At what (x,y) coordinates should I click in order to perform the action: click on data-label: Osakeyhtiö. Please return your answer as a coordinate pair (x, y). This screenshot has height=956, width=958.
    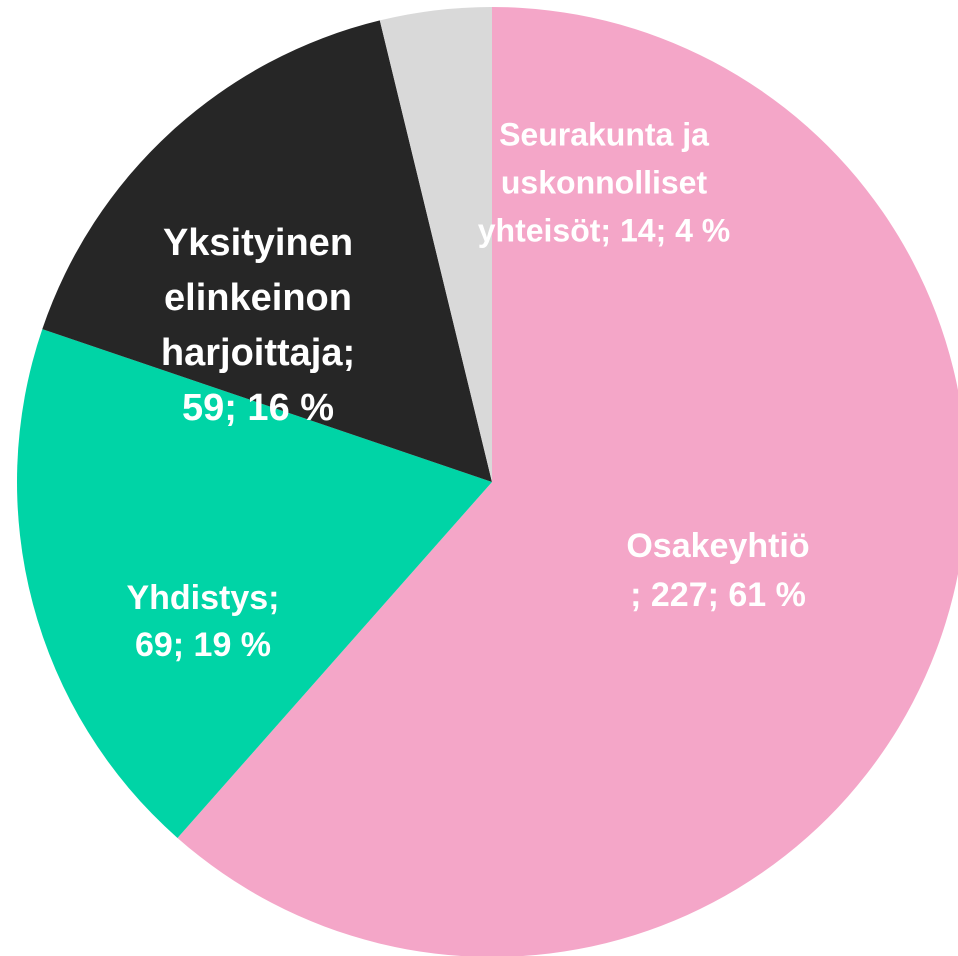
    Looking at the image, I should click on (717, 546).